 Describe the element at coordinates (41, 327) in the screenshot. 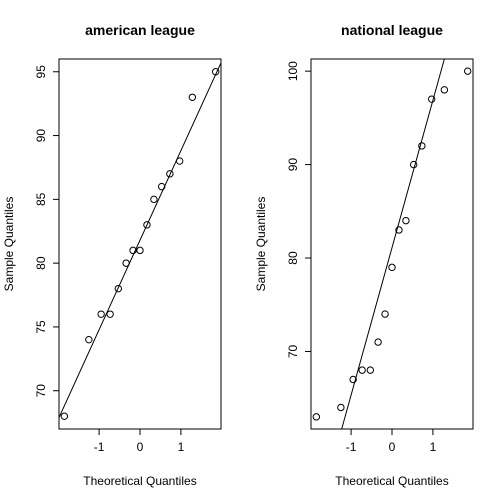

I see `y-tick-label: 75` at that location.